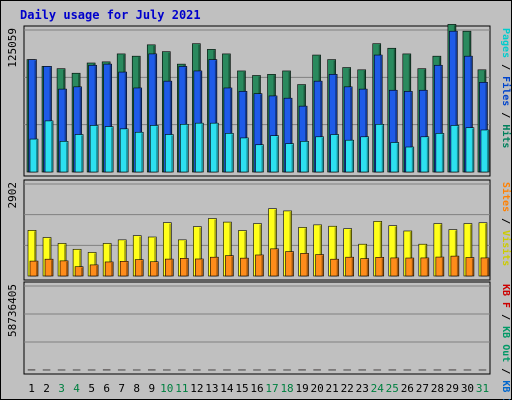  Describe the element at coordinates (362, 388) in the screenshot. I see `x-tick-label: 23` at that location.